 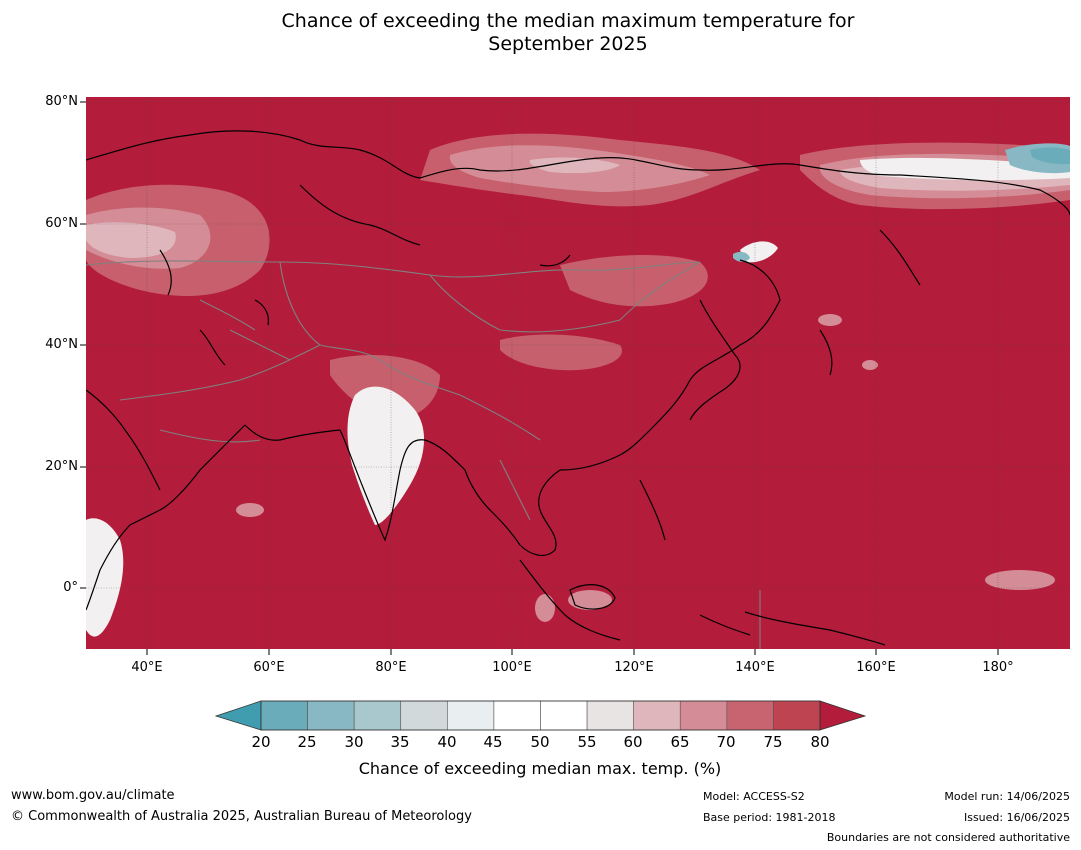 I want to click on colorbar-tick-80: 80, so click(x=820, y=742).